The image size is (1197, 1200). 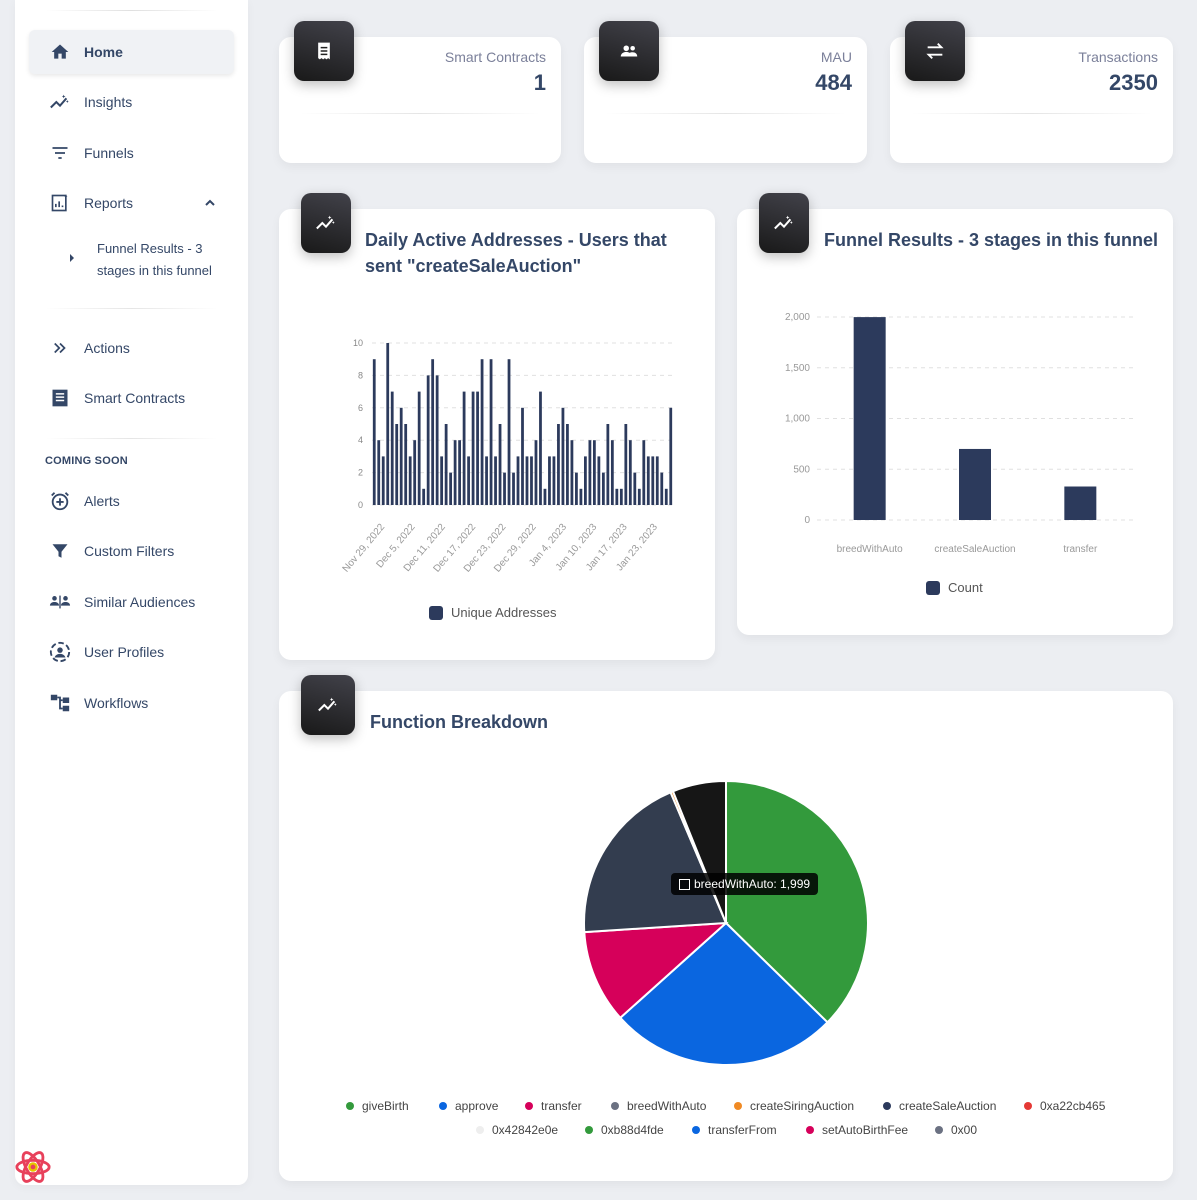 What do you see at coordinates (1073, 1106) in the screenshot?
I see `legend-label: 0xa22cb465` at bounding box center [1073, 1106].